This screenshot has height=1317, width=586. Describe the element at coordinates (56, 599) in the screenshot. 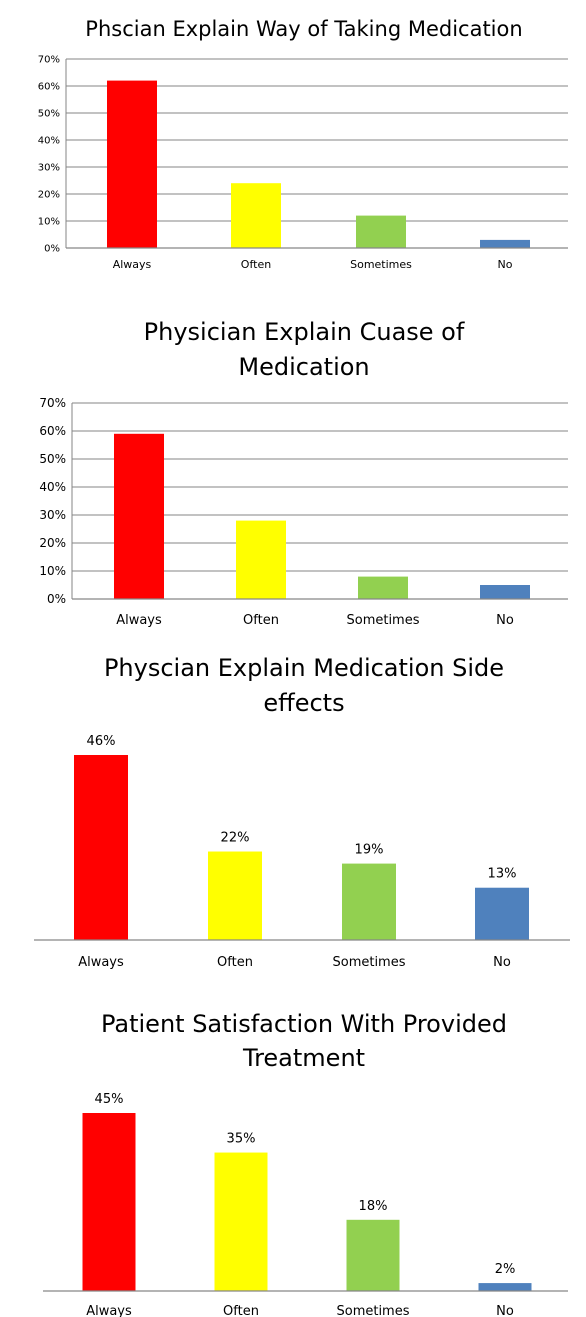

I see `chart-2-y-tick-label: 0%` at that location.